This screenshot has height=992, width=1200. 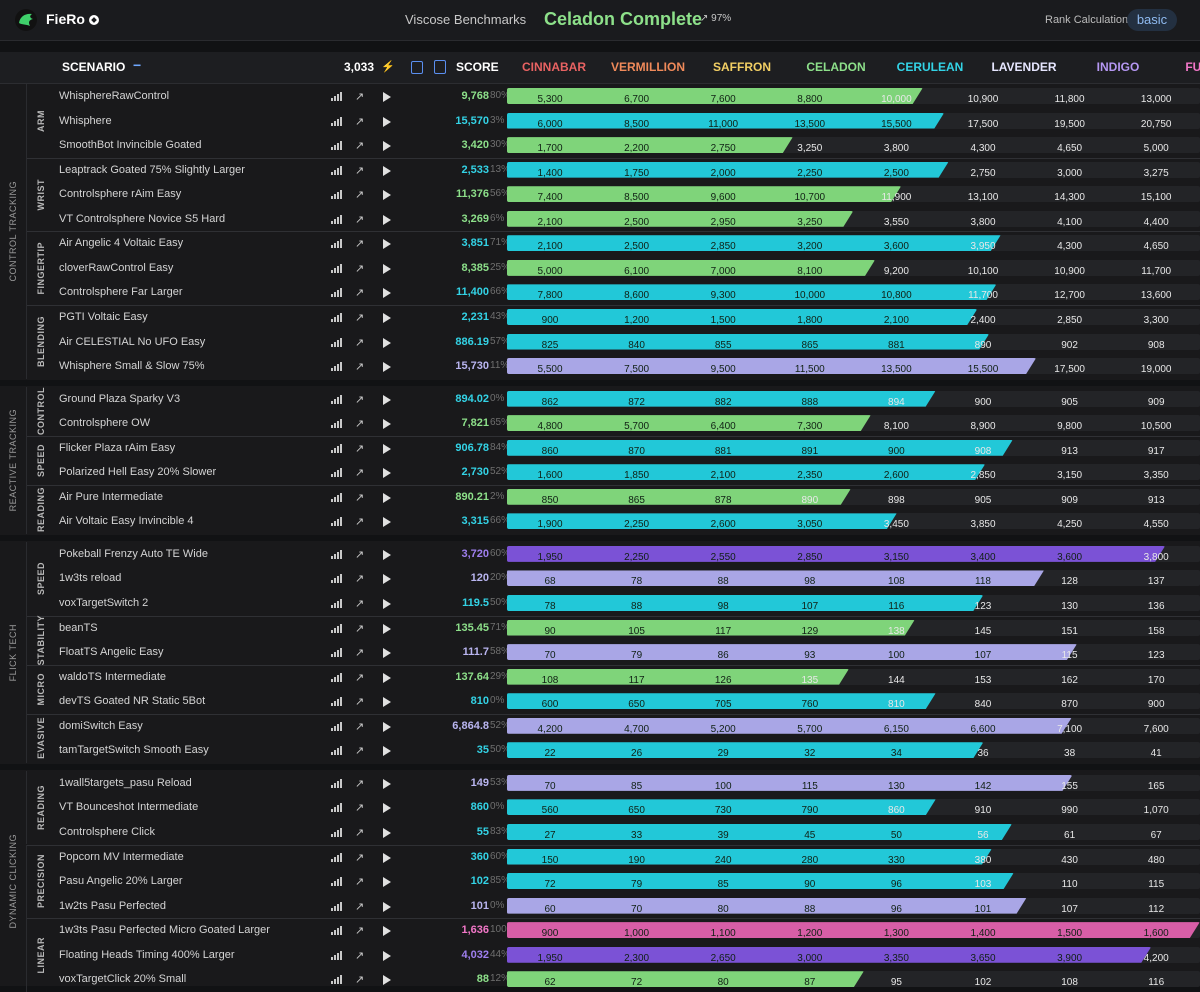 What do you see at coordinates (130, 145) in the screenshot?
I see `scenario-name: SmoothBot Invincible Goated` at bounding box center [130, 145].